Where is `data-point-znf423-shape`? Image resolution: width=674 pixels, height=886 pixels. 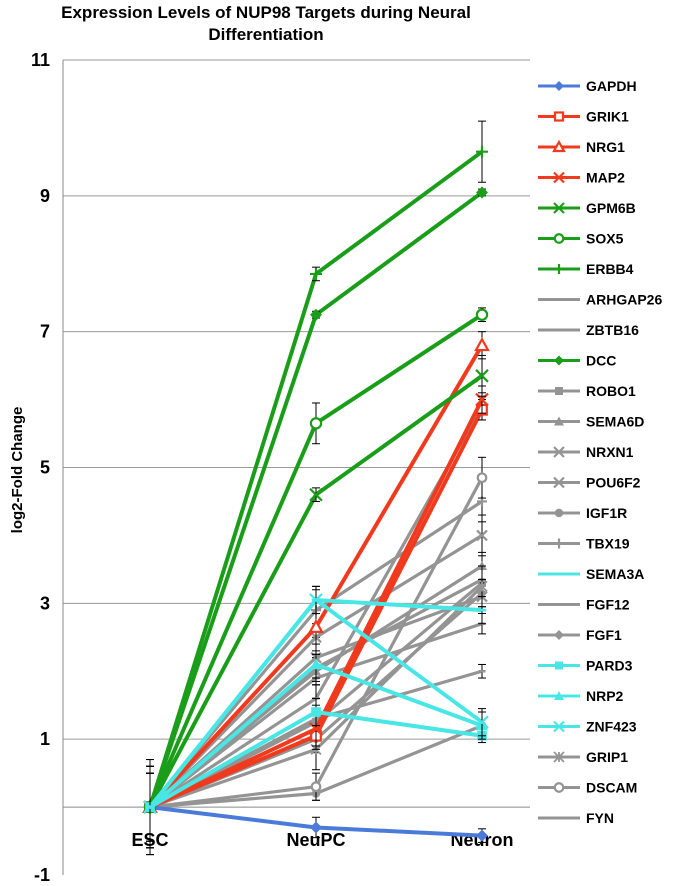 data-point-znf423-shape is located at coordinates (150, 807).